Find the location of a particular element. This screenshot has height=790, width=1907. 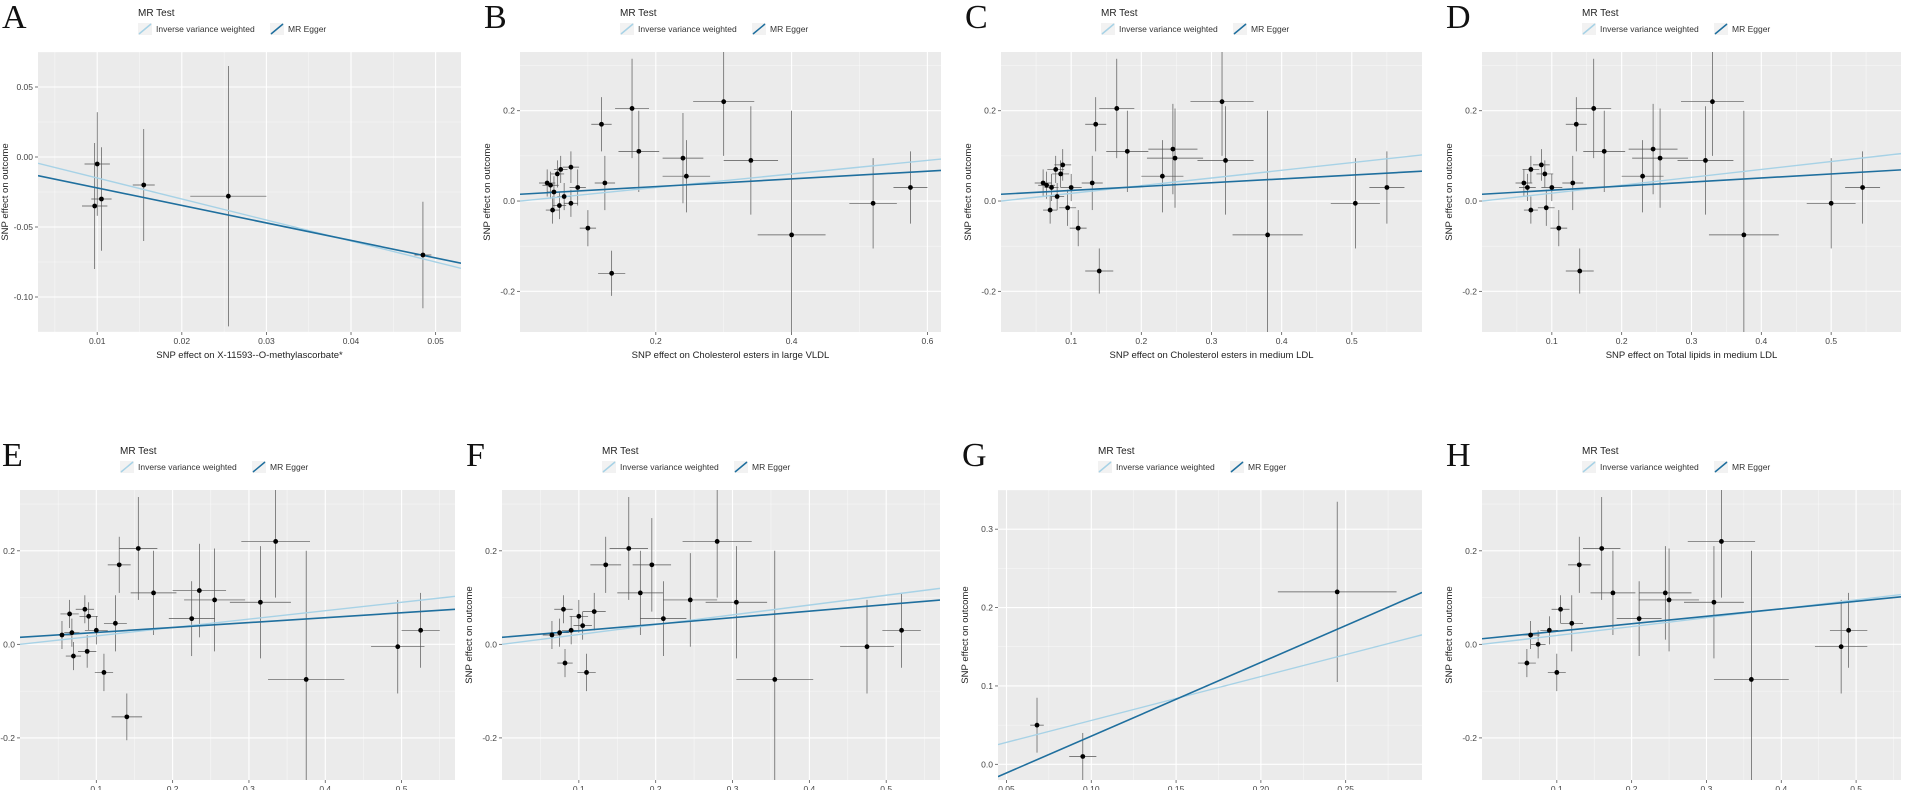

x-tick-label: 0.1 is located at coordinates (579, 787).